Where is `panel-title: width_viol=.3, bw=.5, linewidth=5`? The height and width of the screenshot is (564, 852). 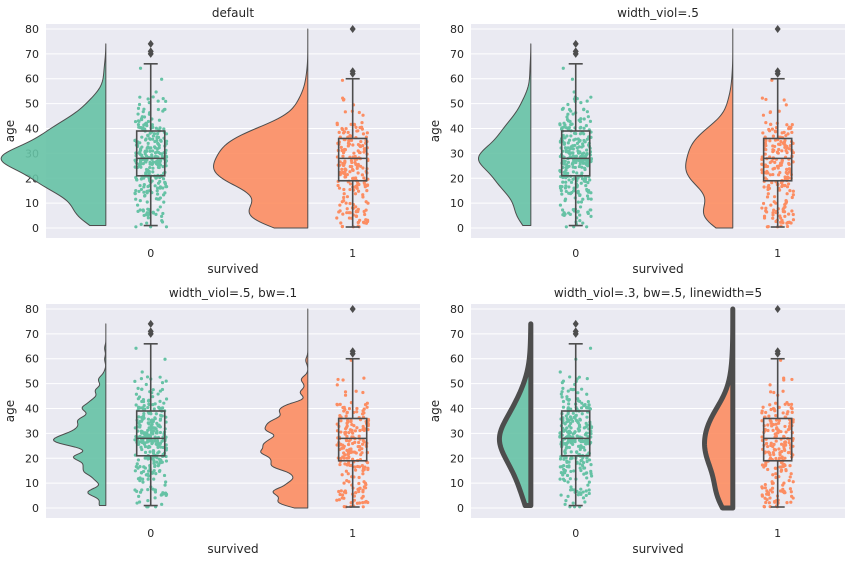 panel-title: width_viol=.3, bw=.5, linewidth=5 is located at coordinates (658, 293).